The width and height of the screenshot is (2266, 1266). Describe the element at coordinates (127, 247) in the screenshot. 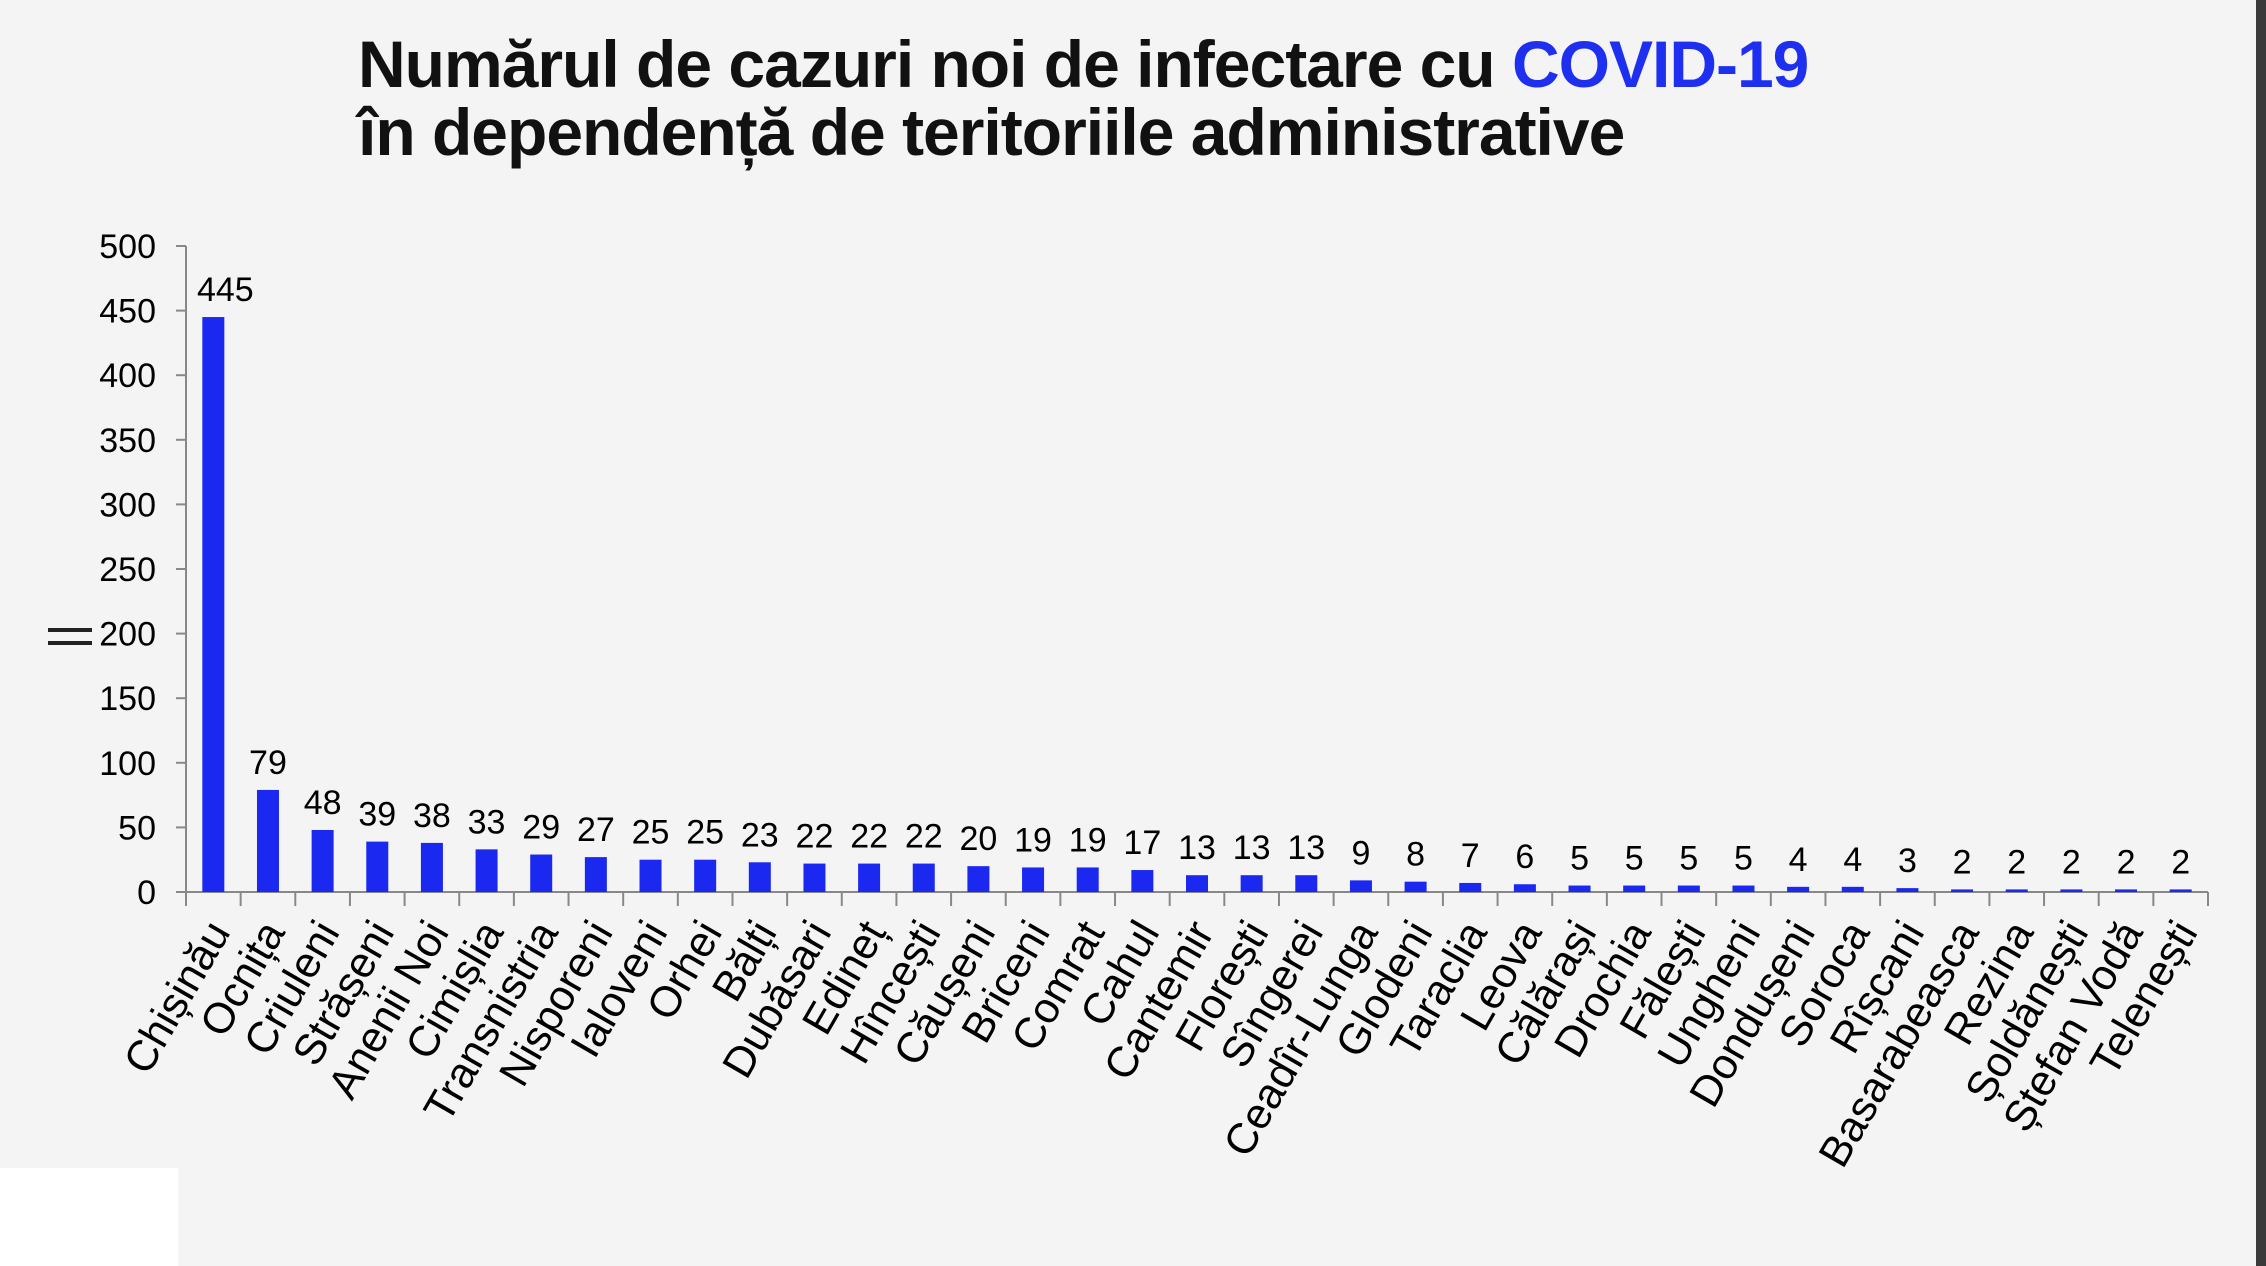

I see `y-tick-label: 500` at that location.